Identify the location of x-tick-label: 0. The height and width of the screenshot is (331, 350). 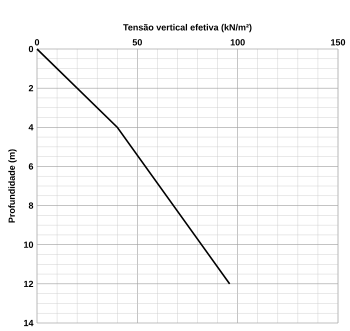
(37, 42).